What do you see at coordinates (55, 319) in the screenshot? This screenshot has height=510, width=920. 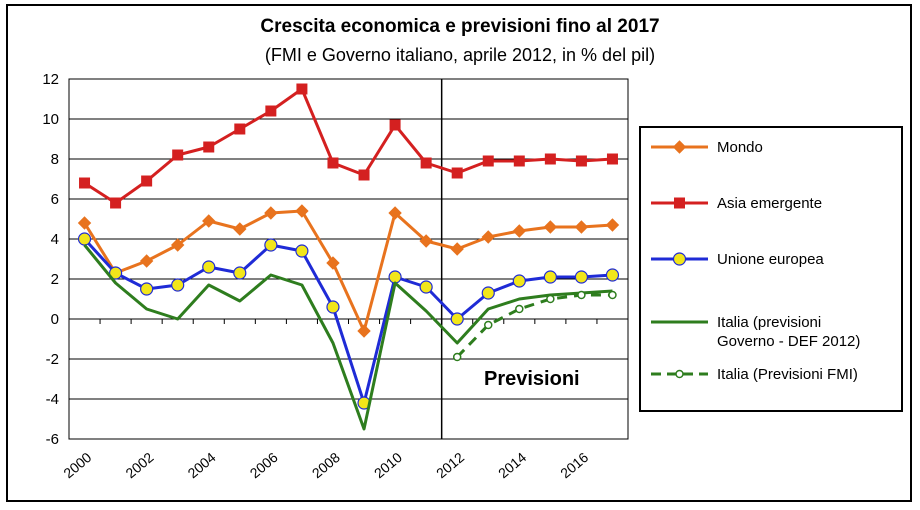 I see `y-tick-label: 0` at bounding box center [55, 319].